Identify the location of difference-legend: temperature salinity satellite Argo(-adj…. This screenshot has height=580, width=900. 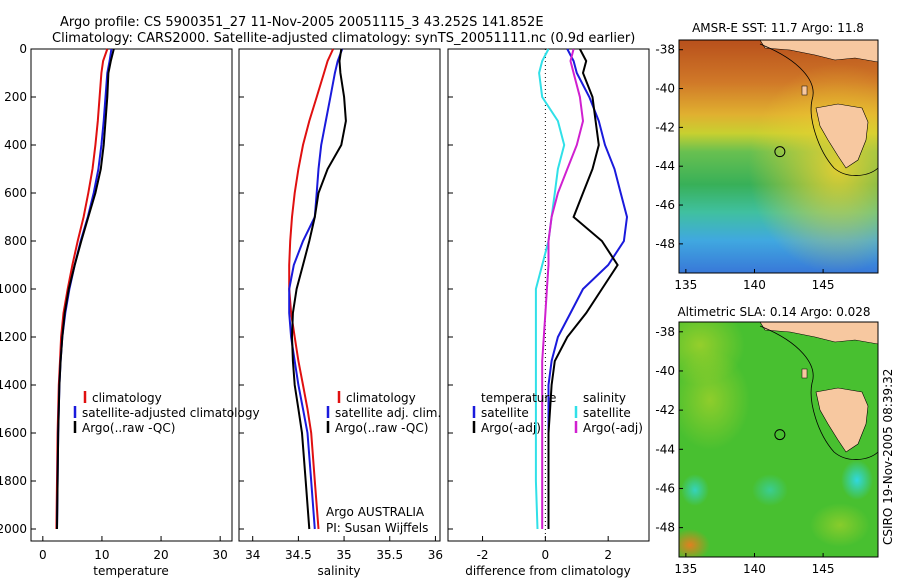
(557, 413).